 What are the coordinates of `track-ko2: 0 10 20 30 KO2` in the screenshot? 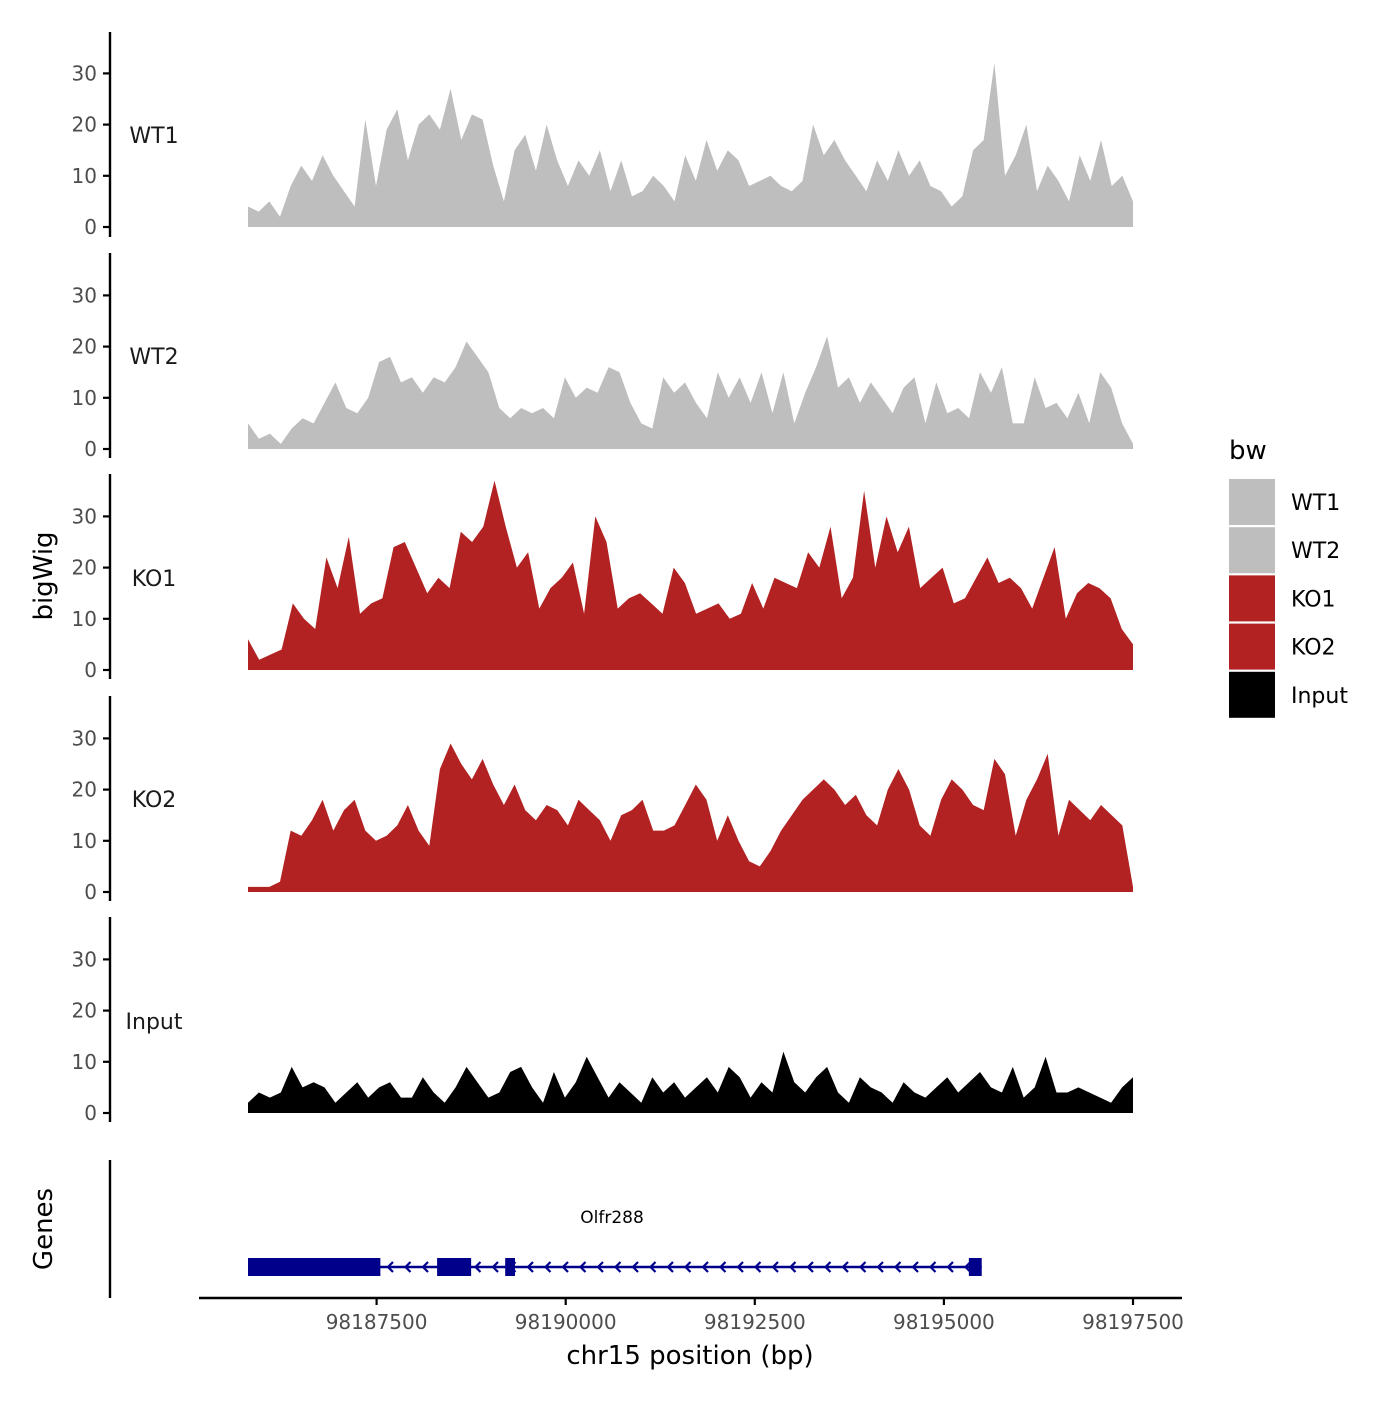 It's located at (602, 800).